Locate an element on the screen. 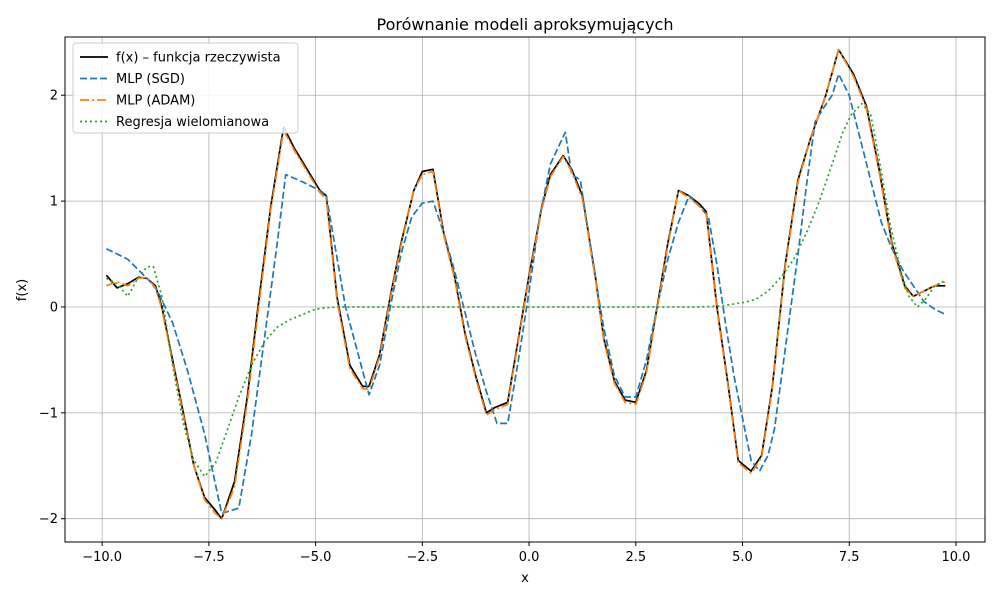 The image size is (1000, 604). y-tick-label: −2 is located at coordinates (48, 519).